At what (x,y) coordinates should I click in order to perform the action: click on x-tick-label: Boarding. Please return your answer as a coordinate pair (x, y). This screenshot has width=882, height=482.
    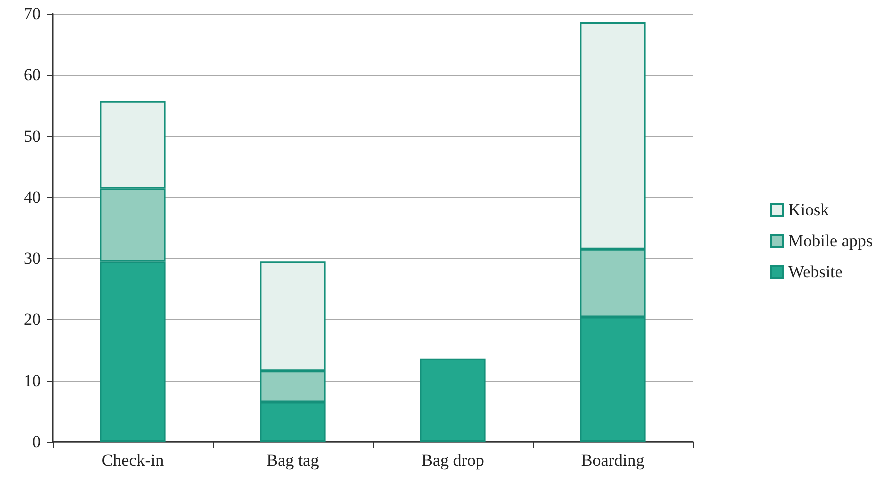
    Looking at the image, I should click on (613, 460).